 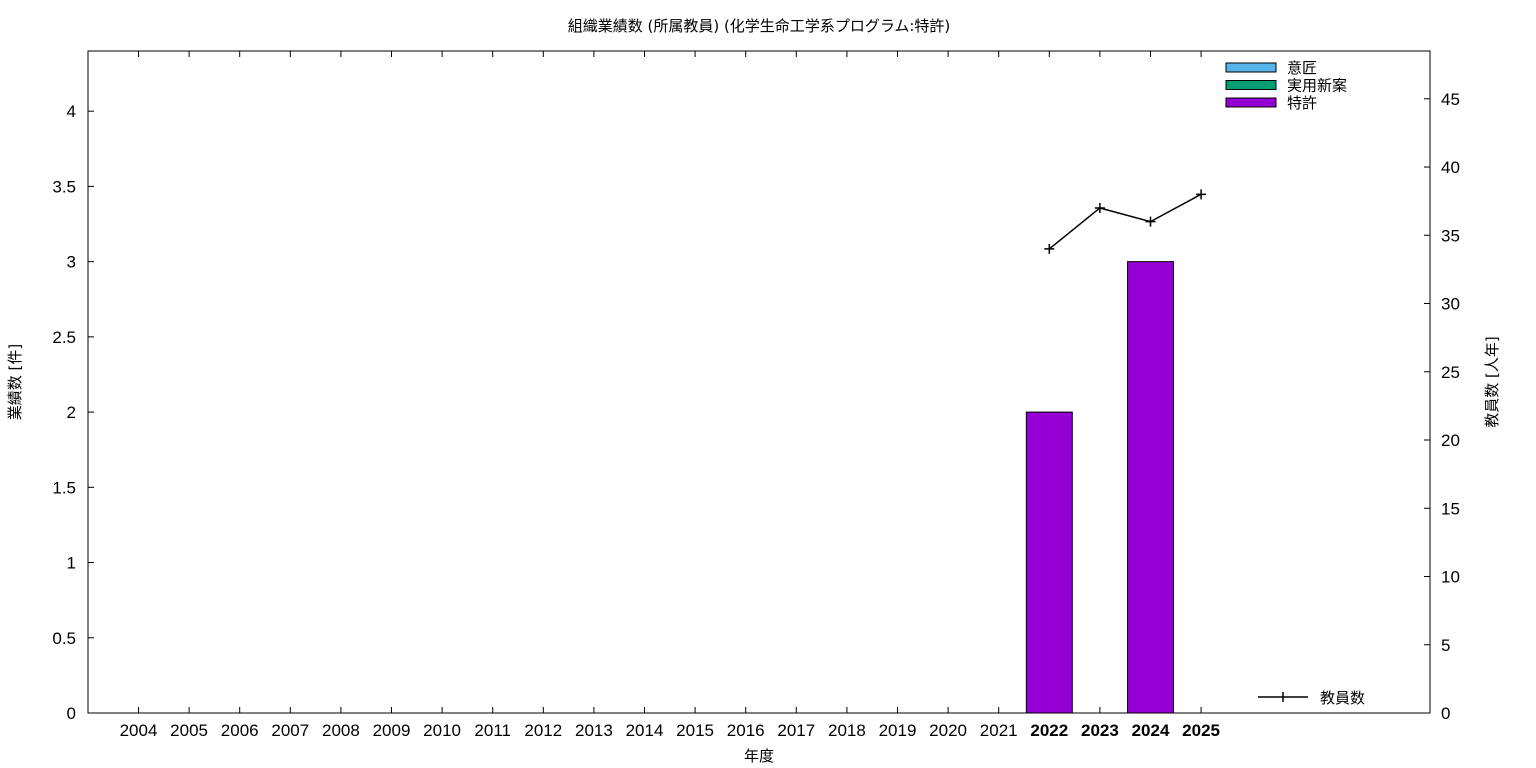 I want to click on line-series-path, so click(x=1125, y=221).